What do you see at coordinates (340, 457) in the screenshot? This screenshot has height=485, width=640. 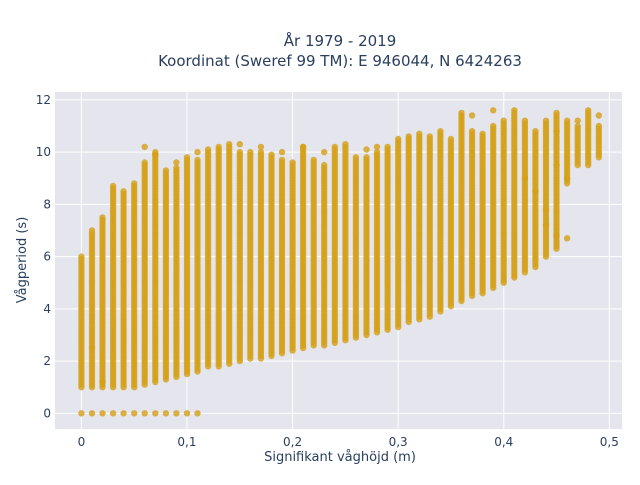 I see `x-axis-title: Signifikant våghöjd (m)` at bounding box center [340, 457].